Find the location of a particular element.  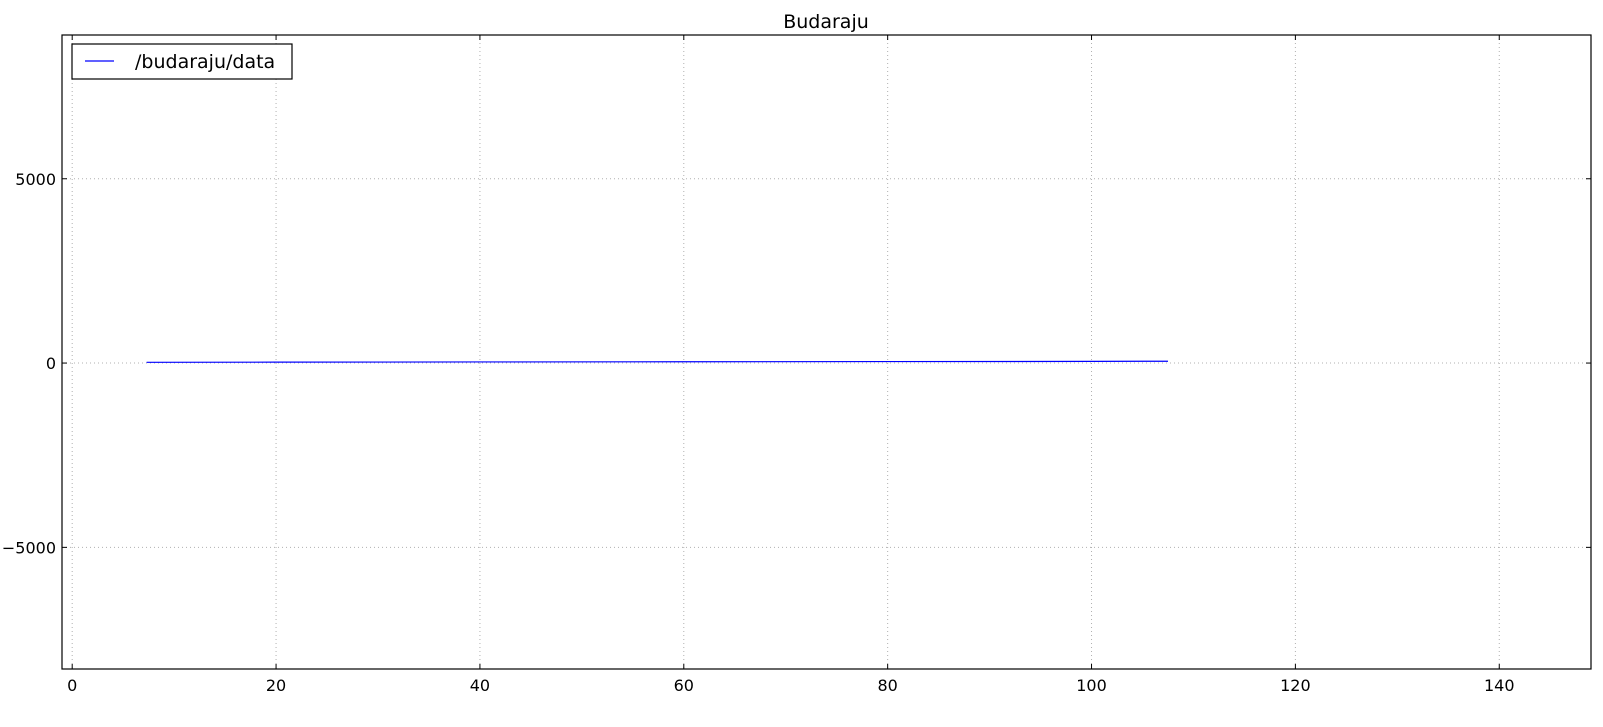

legend: /budaraju/data is located at coordinates (182, 61).